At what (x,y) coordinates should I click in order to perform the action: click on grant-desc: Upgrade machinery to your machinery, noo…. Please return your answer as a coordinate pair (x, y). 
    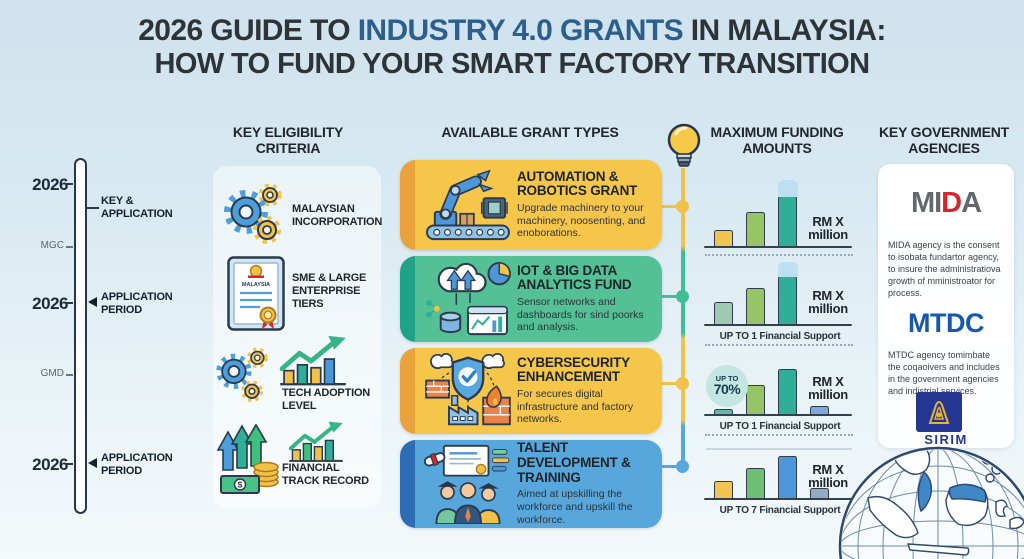
    Looking at the image, I should click on (581, 220).